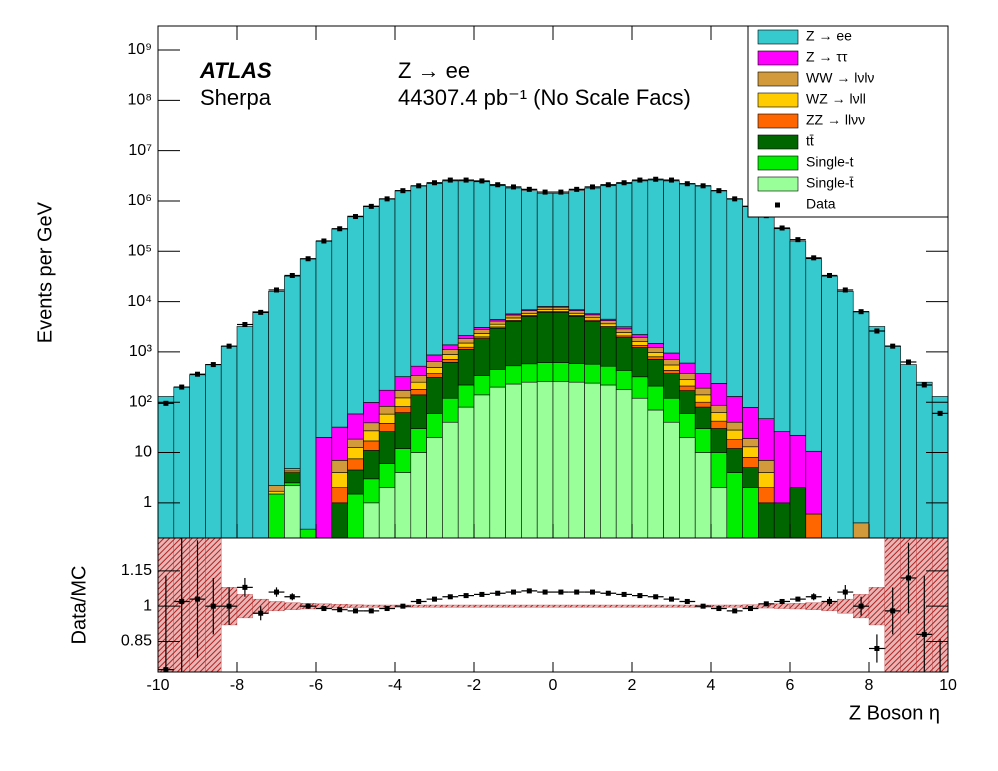 This screenshot has width=998, height=771. What do you see at coordinates (147, 605) in the screenshot?
I see `y-tick-label: 1` at bounding box center [147, 605].